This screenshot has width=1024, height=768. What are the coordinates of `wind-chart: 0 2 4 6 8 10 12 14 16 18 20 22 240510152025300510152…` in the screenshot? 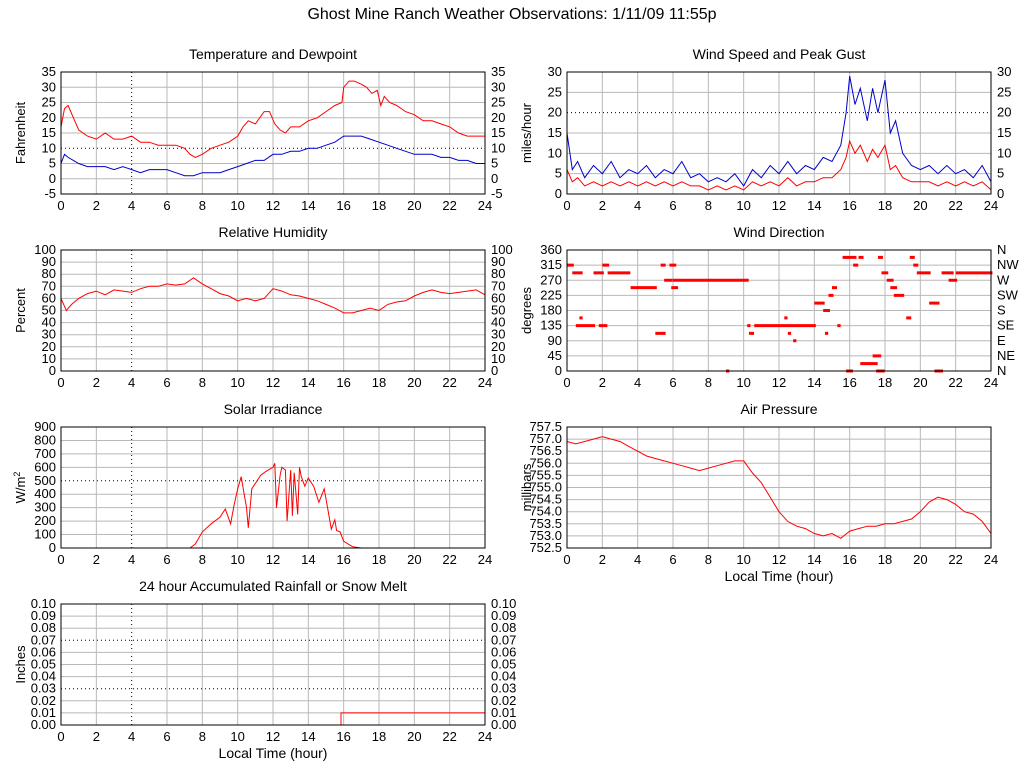 It's located at (765, 129).